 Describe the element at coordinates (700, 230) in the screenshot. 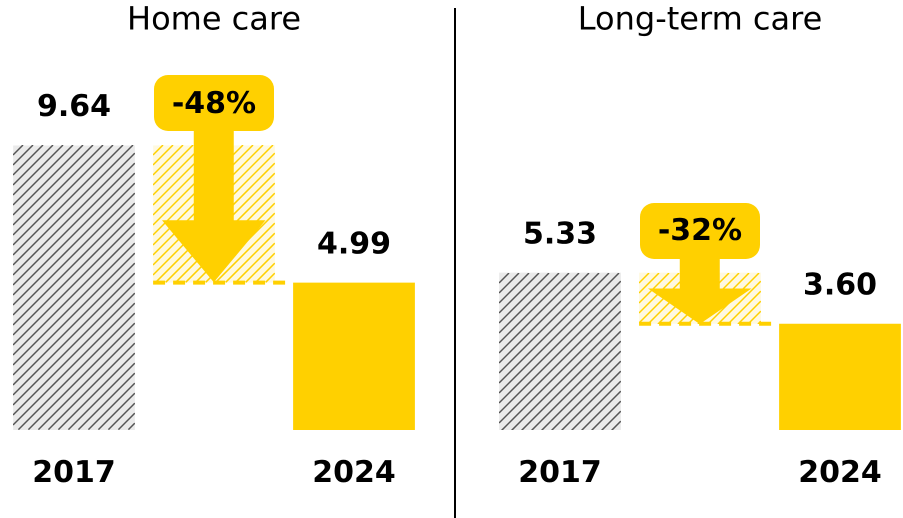

I see `text: -32%` at that location.